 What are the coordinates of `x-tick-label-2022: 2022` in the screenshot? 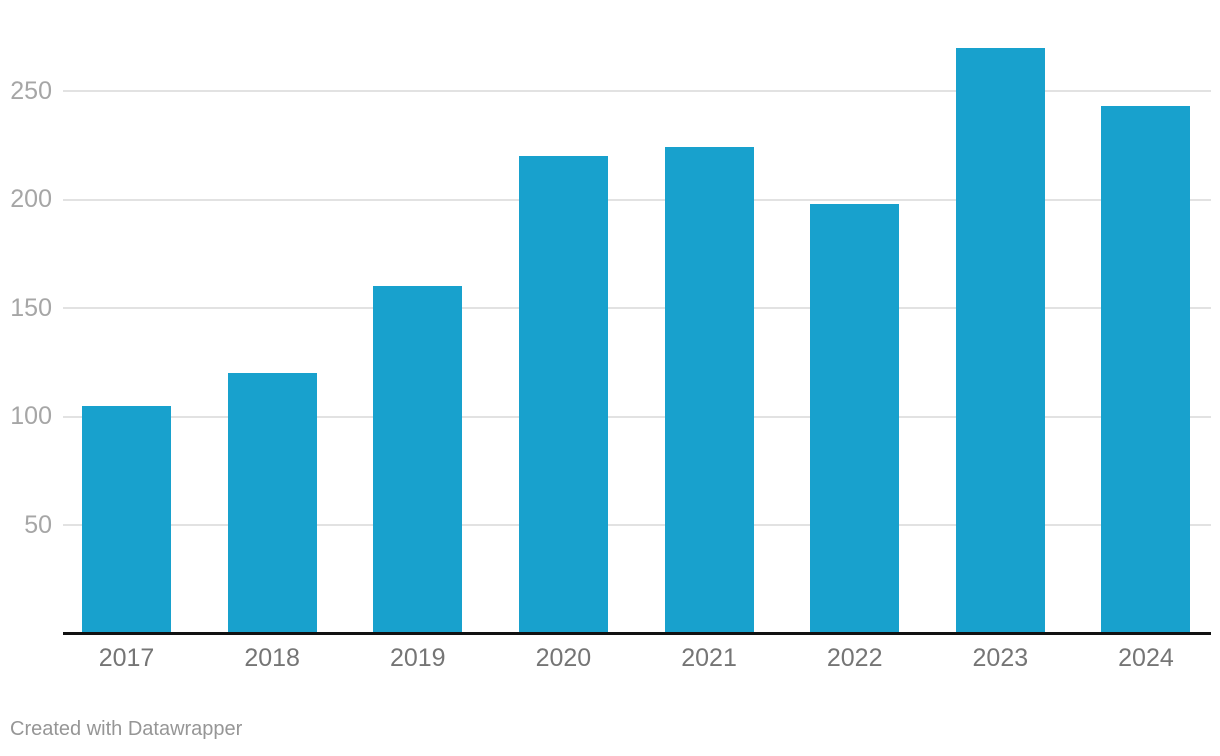 It's located at (854, 658).